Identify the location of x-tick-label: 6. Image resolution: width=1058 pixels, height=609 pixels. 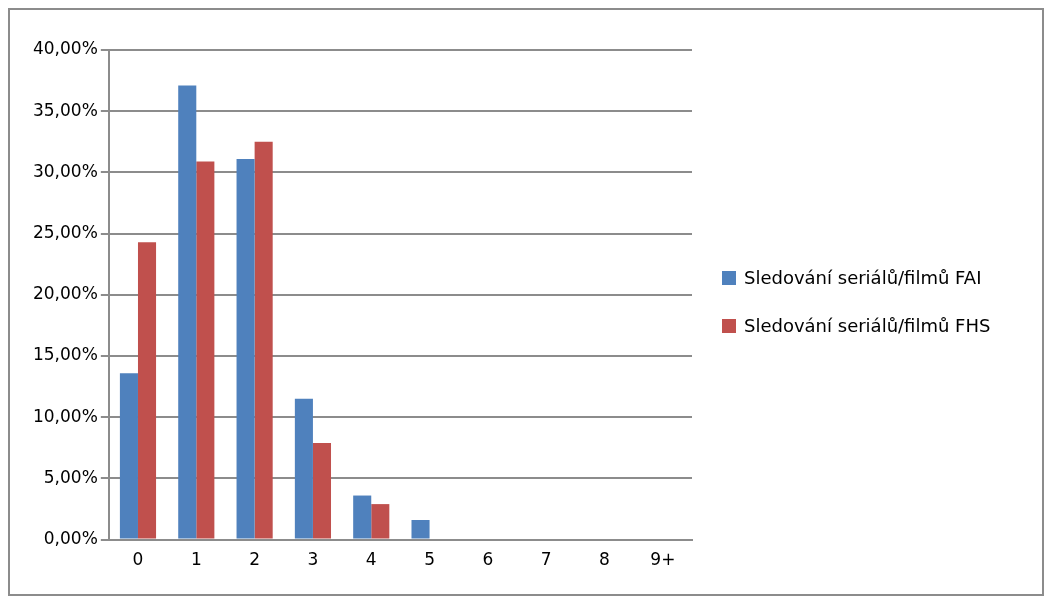
(488, 559).